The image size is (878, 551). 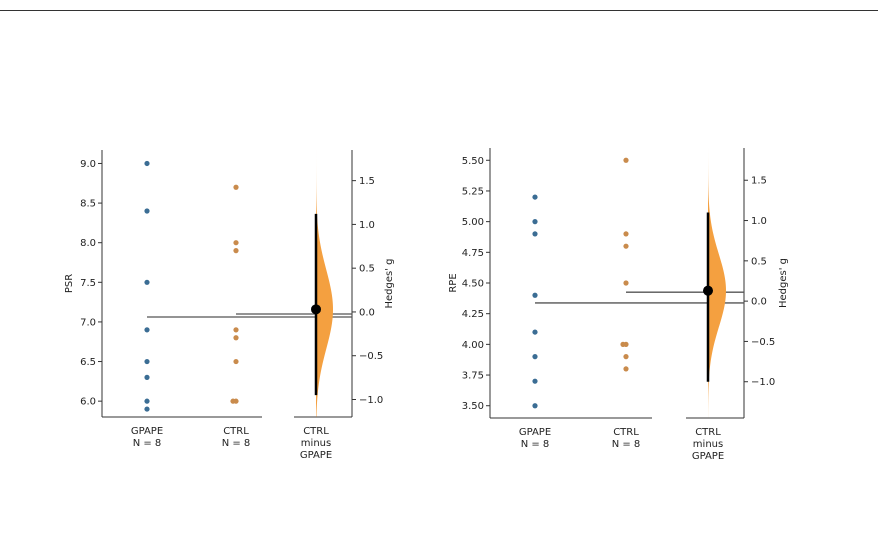 What do you see at coordinates (473, 191) in the screenshot?
I see `y-tick-label: 5.25` at bounding box center [473, 191].